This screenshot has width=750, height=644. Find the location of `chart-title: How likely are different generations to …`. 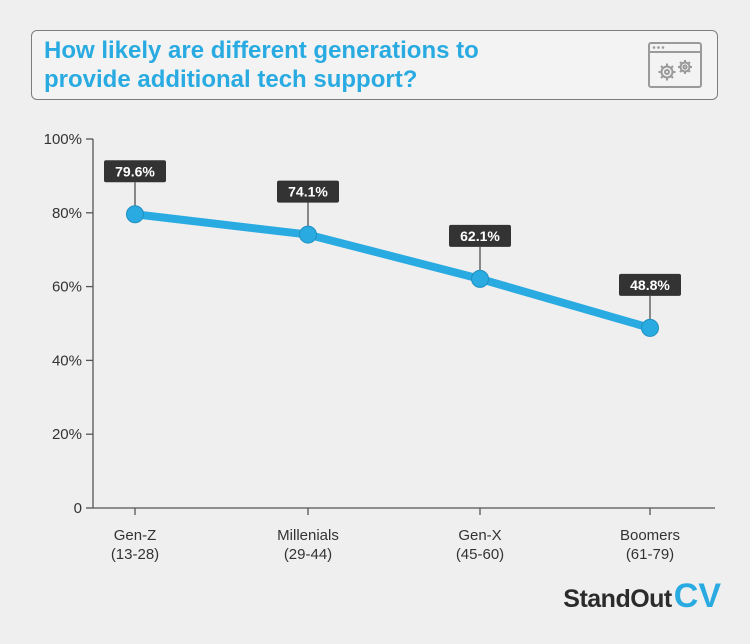

chart-title: How likely are different generations to … is located at coordinates (324, 65).